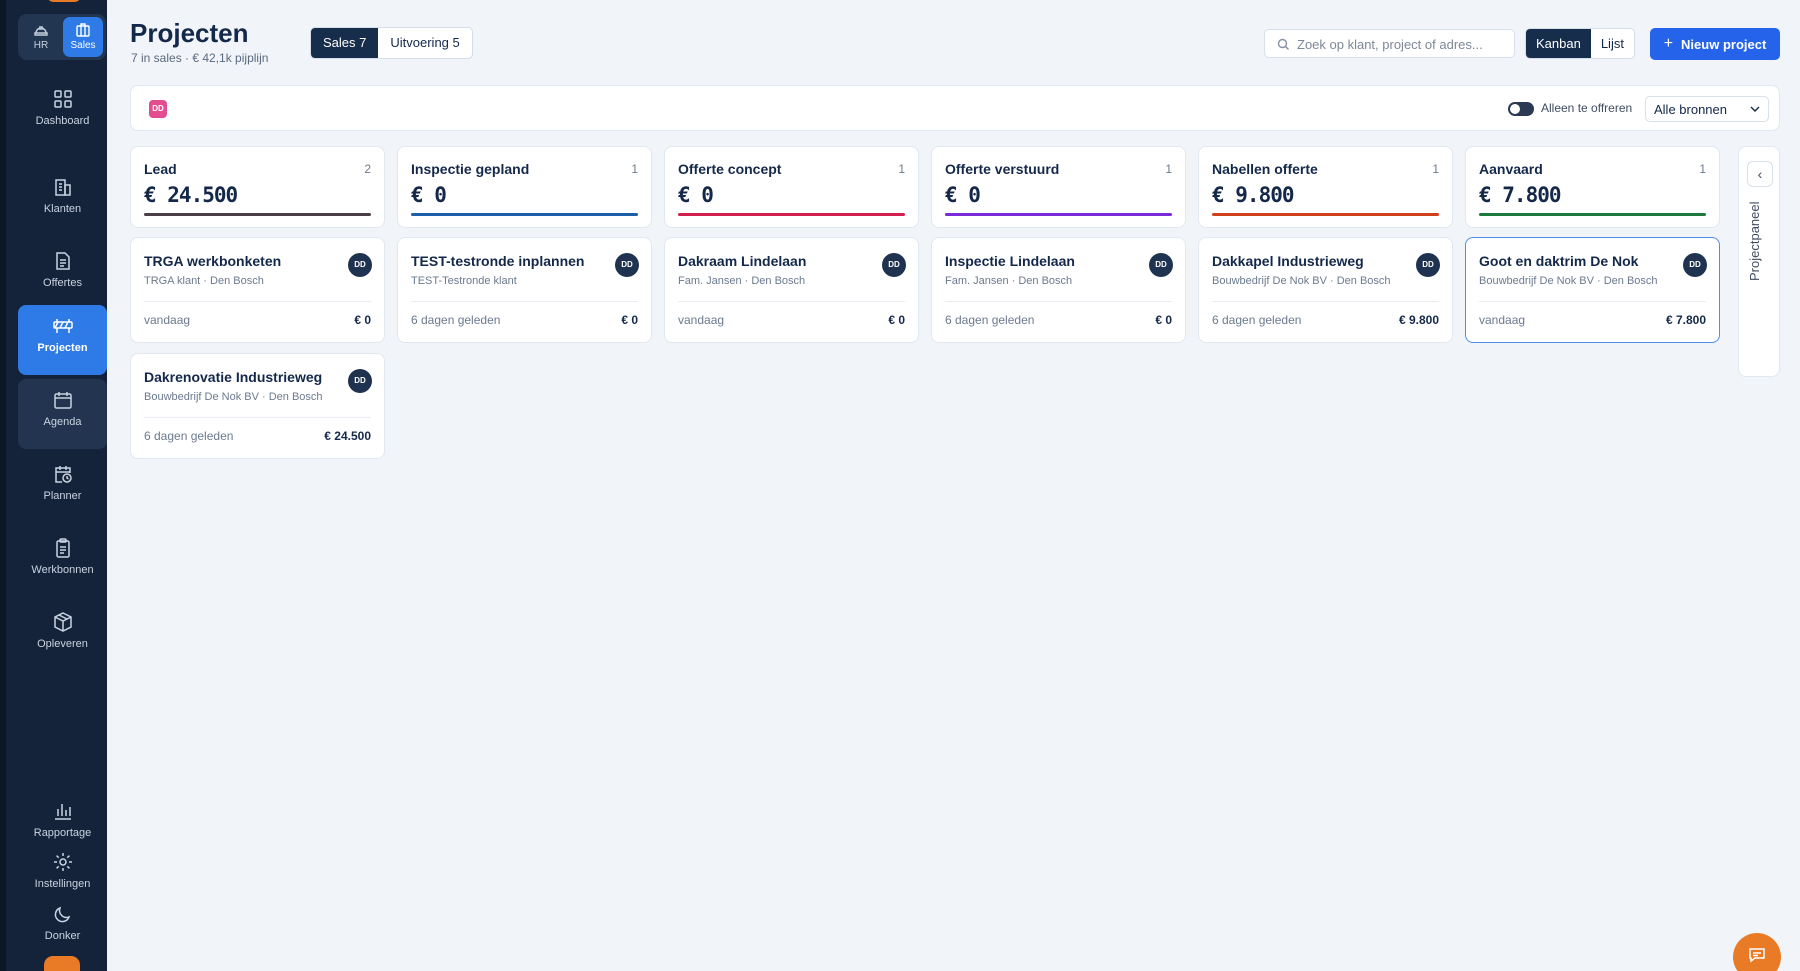 This screenshot has height=971, width=1800. Describe the element at coordinates (191, 195) in the screenshot. I see `column-total: € 24.500` at that location.